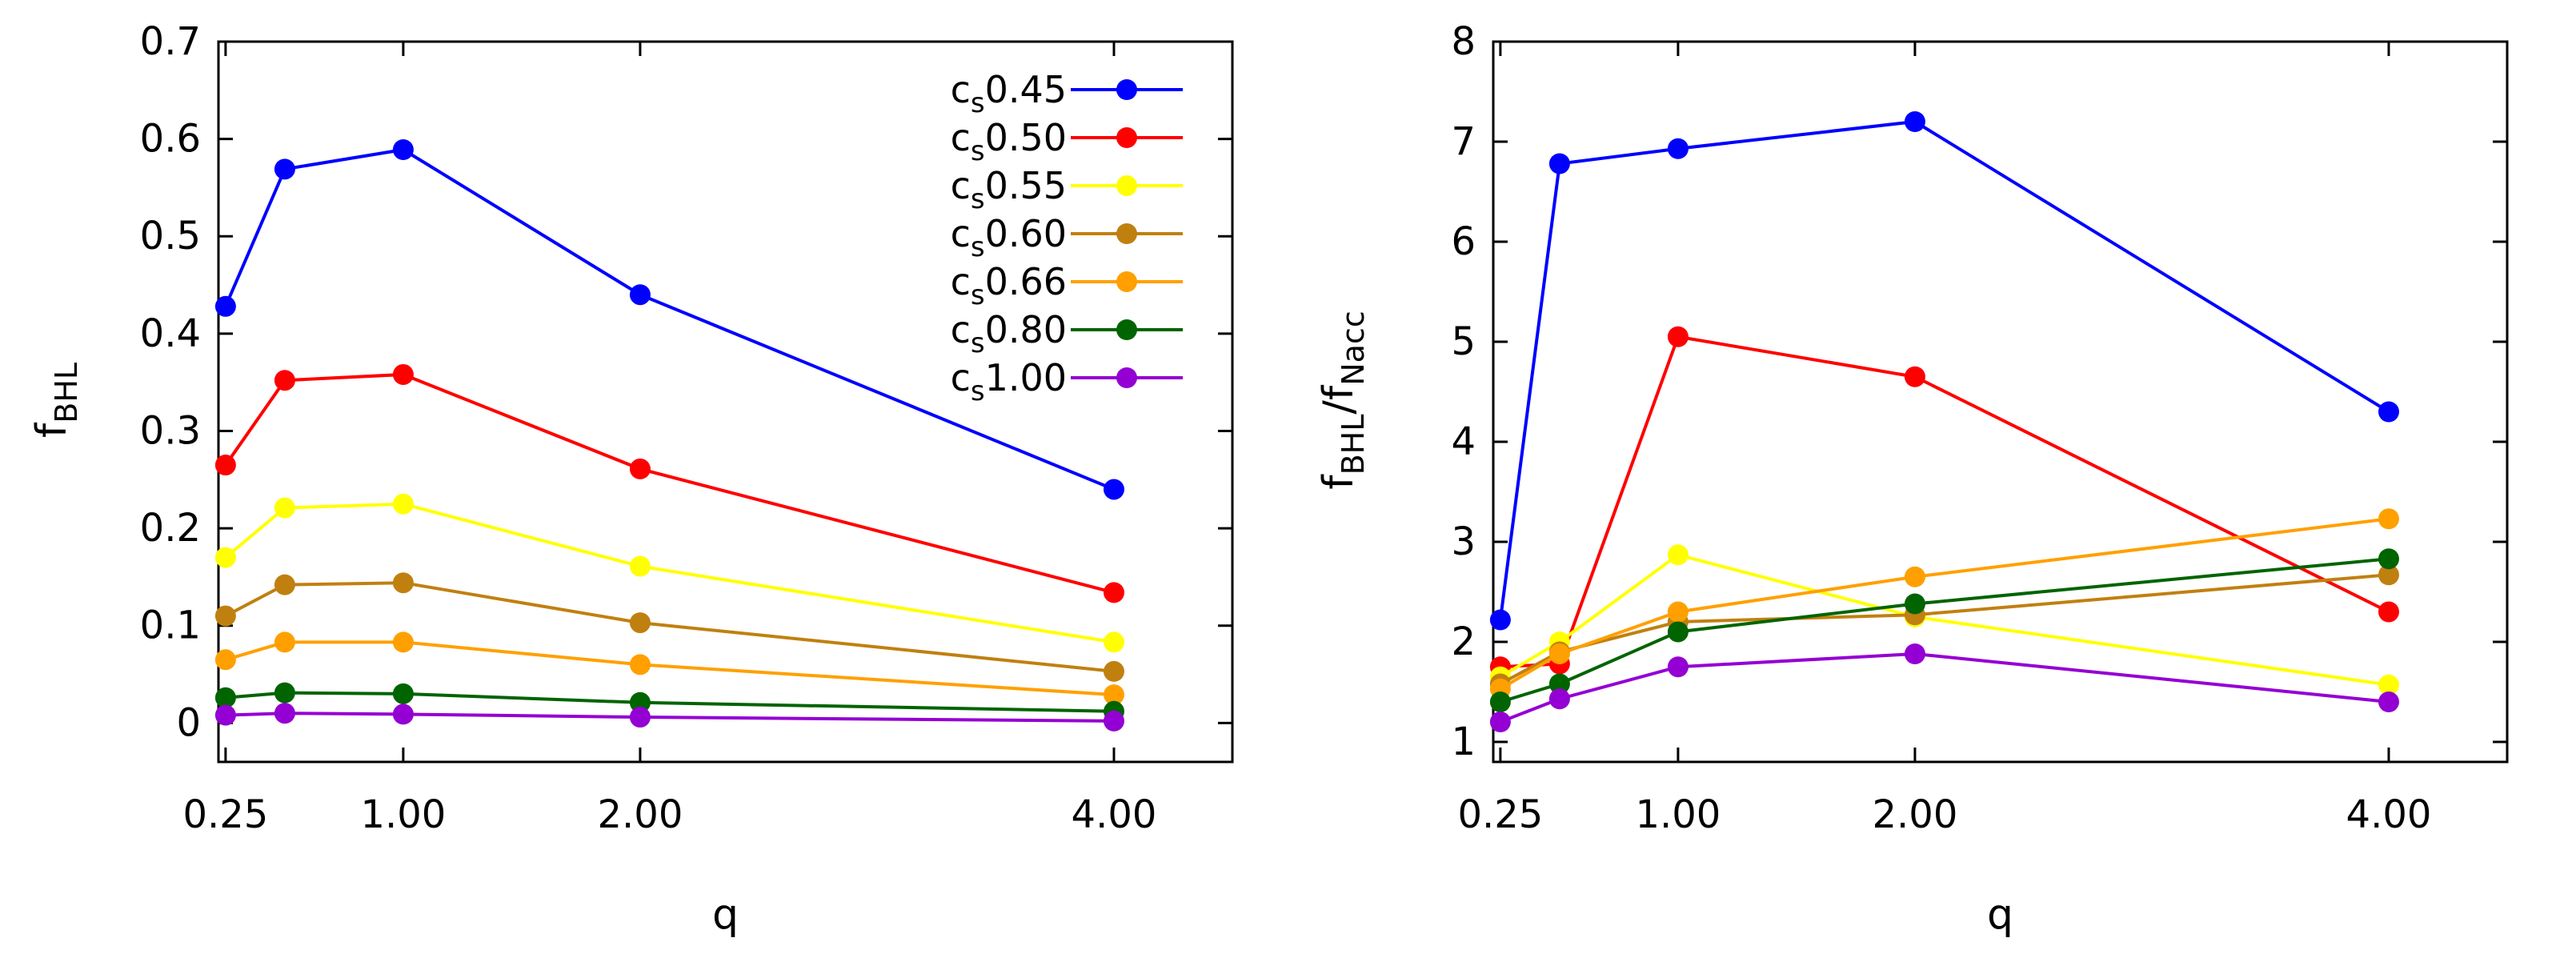 This screenshot has height=958, width=2576. I want to click on legend-label: cs0.80, so click(1009, 333).